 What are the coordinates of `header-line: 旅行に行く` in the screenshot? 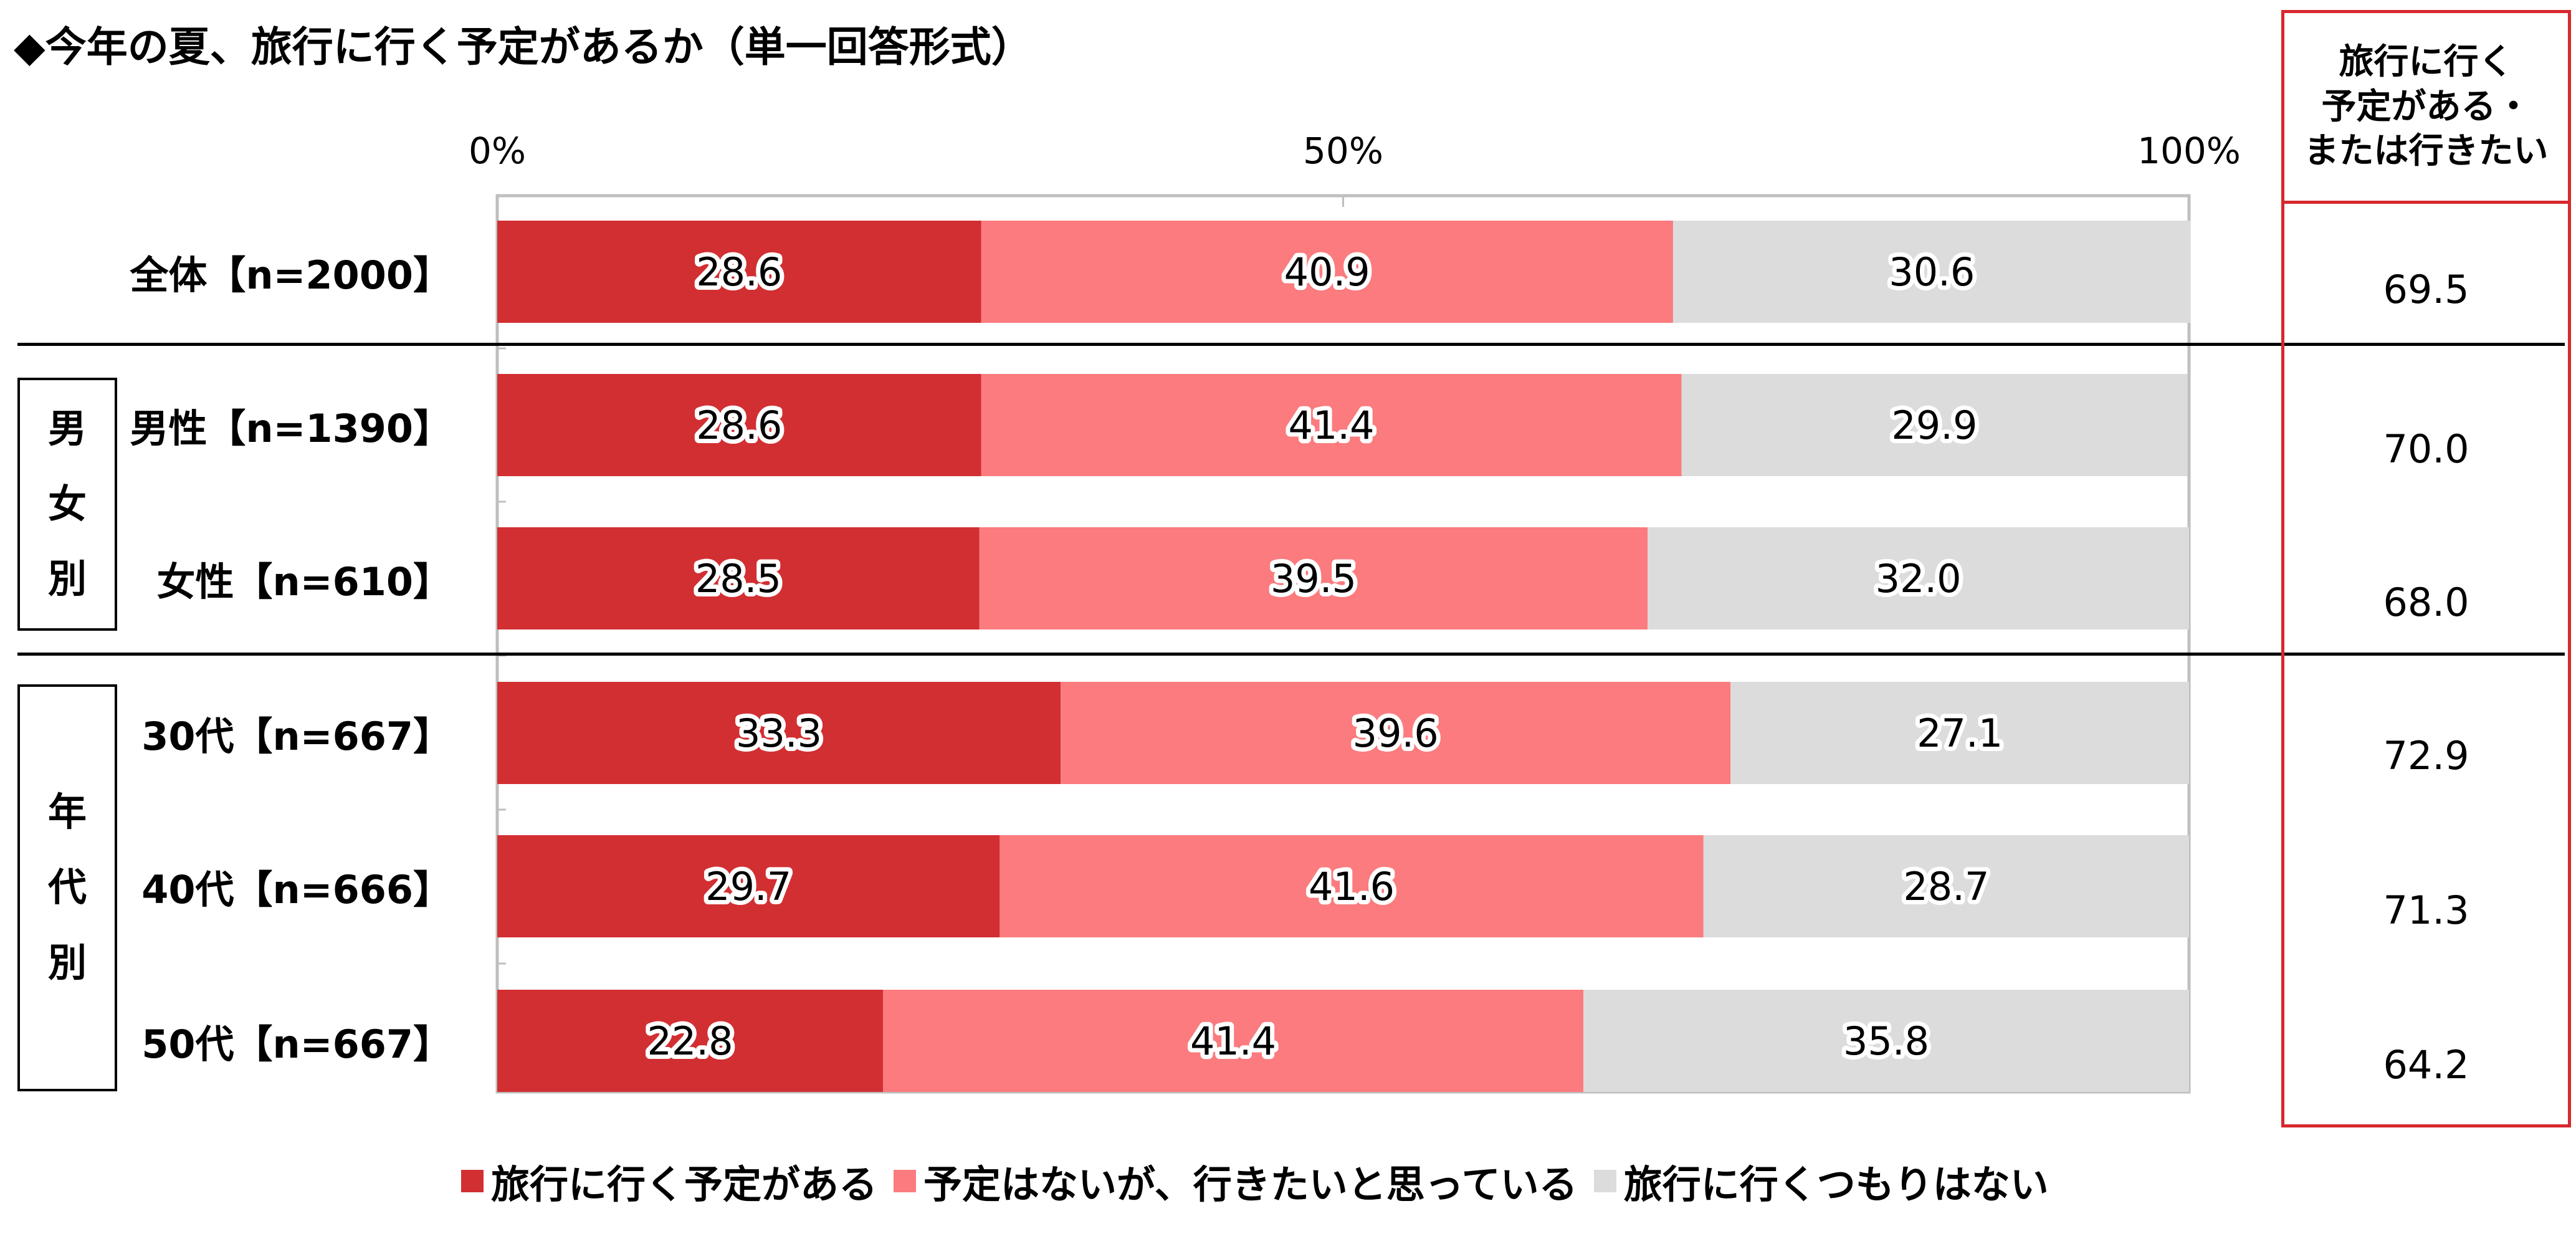 It's located at (2426, 61).